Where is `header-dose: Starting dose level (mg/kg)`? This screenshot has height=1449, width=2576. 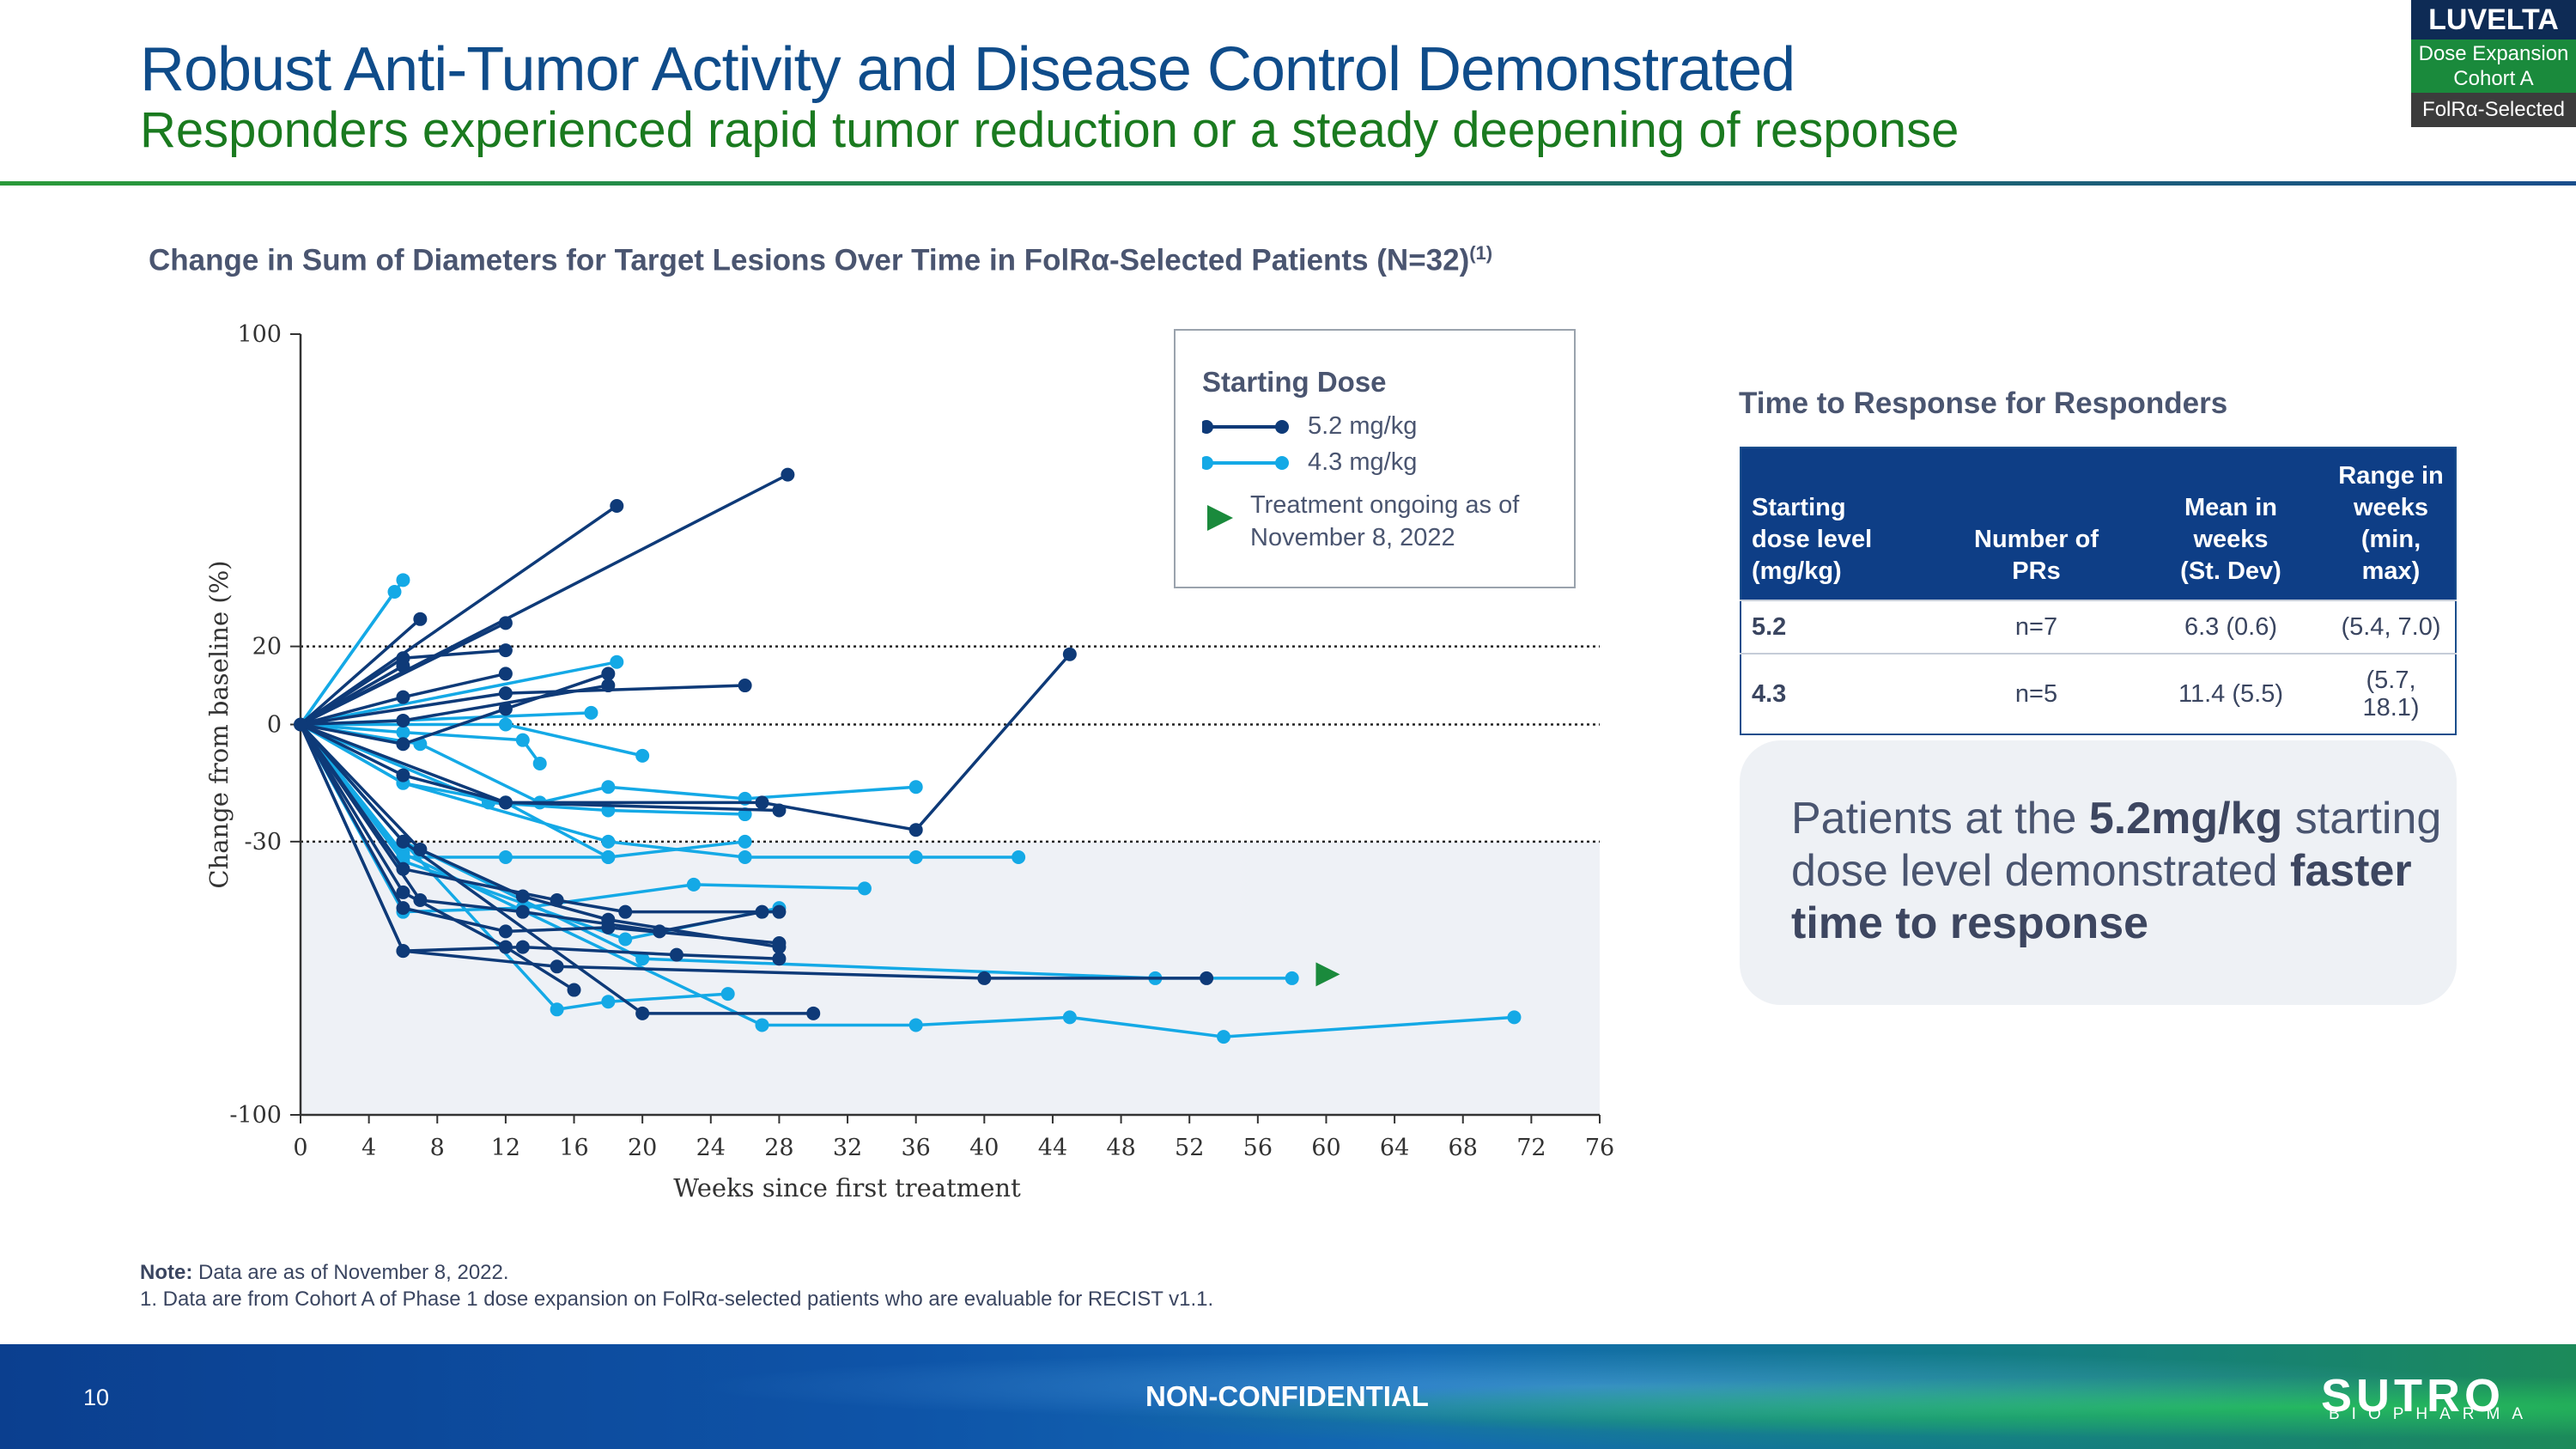 header-dose: Starting dose level (mg/kg) is located at coordinates (1839, 523).